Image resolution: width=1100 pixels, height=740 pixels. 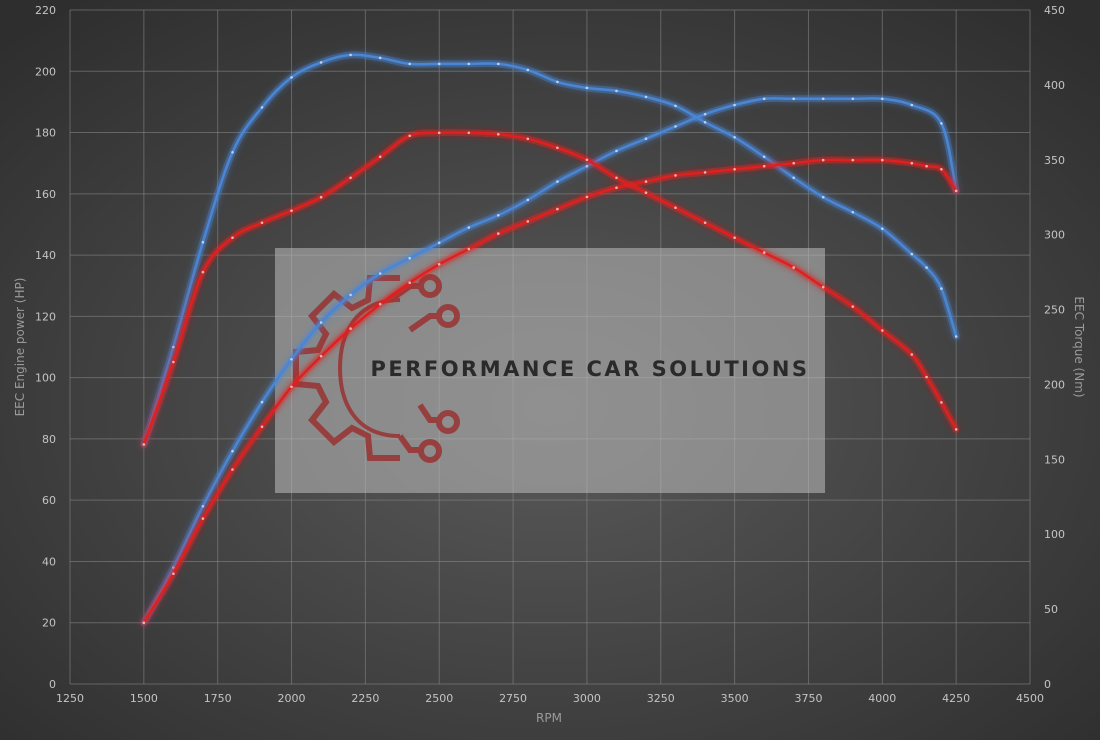 What do you see at coordinates (45, 194) in the screenshot?
I see `y-tick-label: 160` at bounding box center [45, 194].